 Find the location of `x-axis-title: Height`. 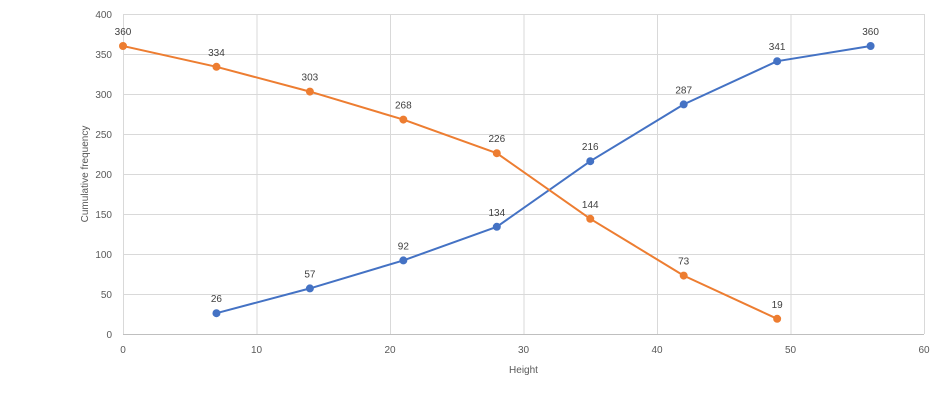

x-axis-title: Height is located at coordinates (523, 370).